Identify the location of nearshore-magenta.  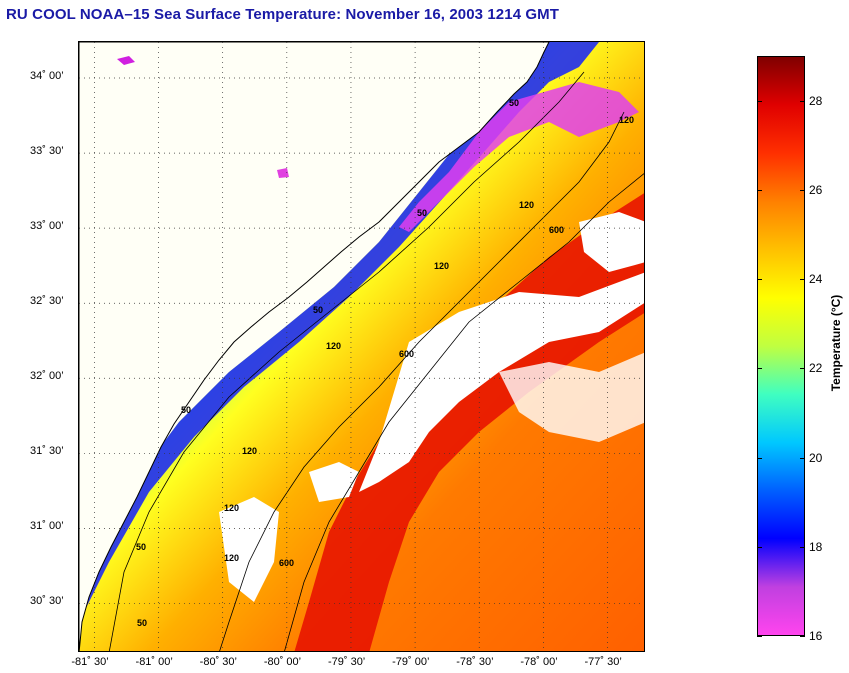
(519, 157).